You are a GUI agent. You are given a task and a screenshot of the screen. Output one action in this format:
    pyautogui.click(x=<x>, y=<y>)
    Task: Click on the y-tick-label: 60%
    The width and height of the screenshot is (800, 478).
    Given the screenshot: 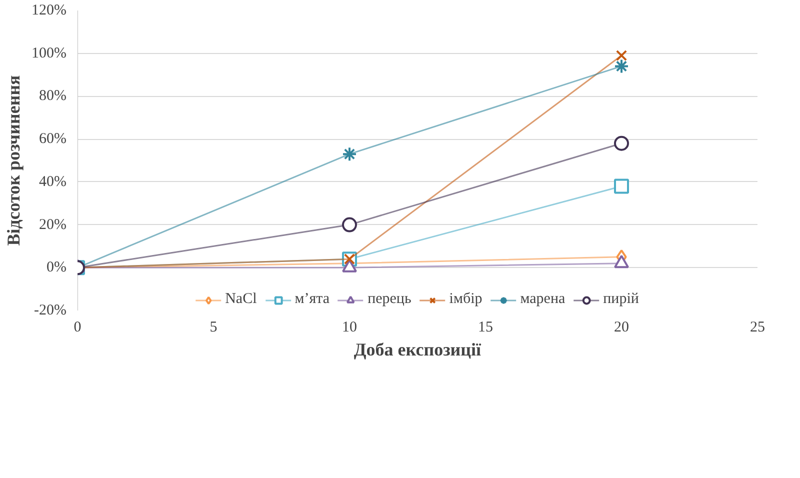 What is the action you would take?
    pyautogui.click(x=53, y=139)
    